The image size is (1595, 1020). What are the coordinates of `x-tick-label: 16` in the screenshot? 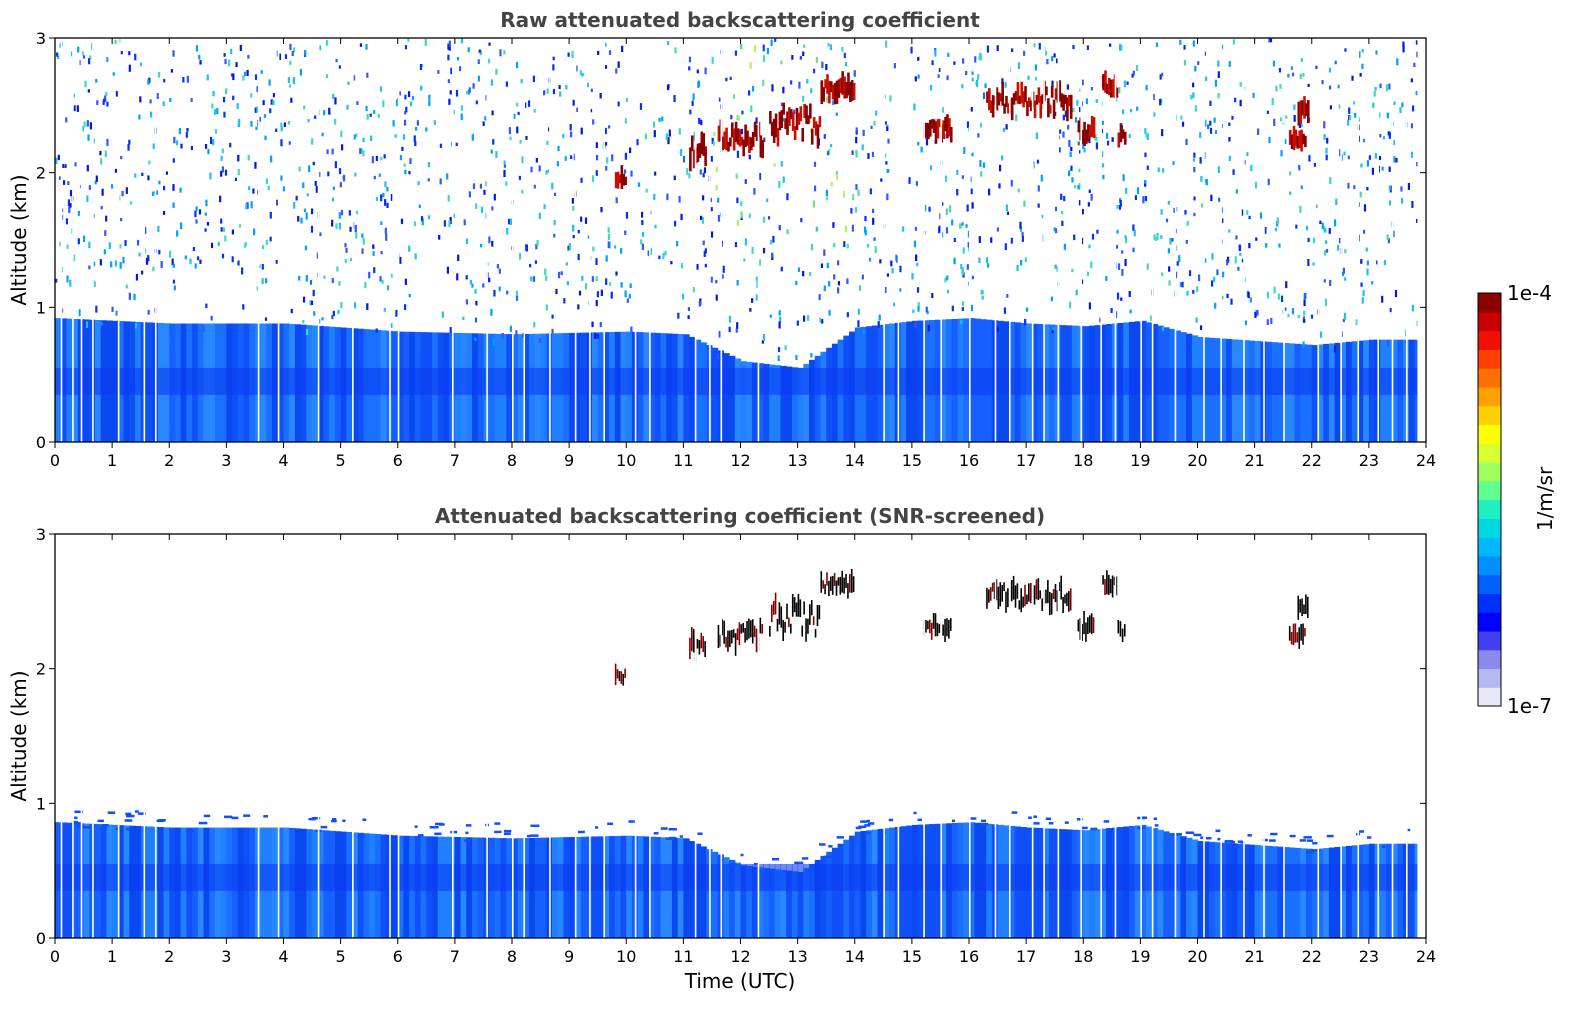 It's located at (969, 956).